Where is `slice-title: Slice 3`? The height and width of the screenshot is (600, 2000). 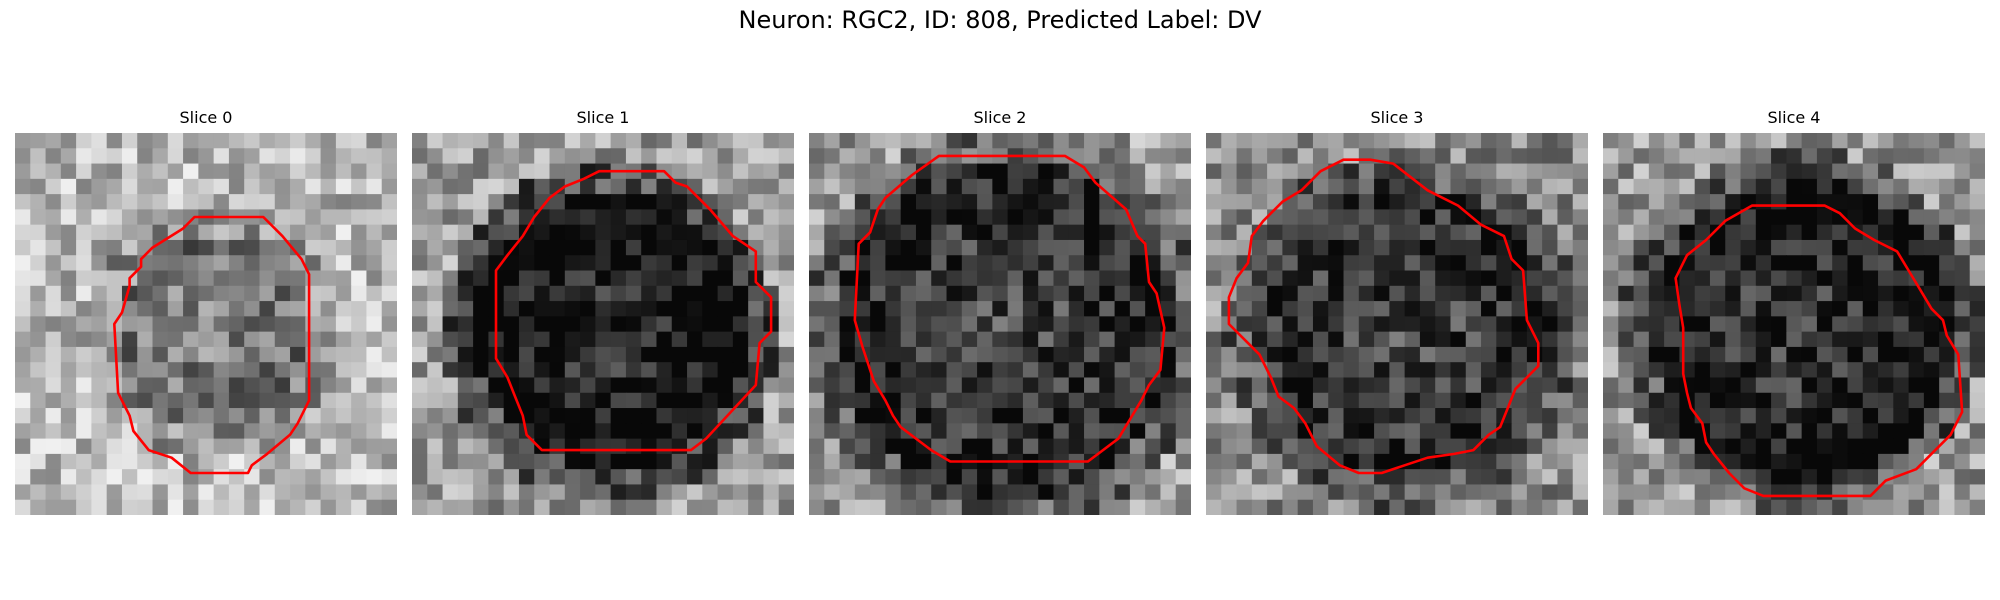
slice-title: Slice 3 is located at coordinates (1397, 117).